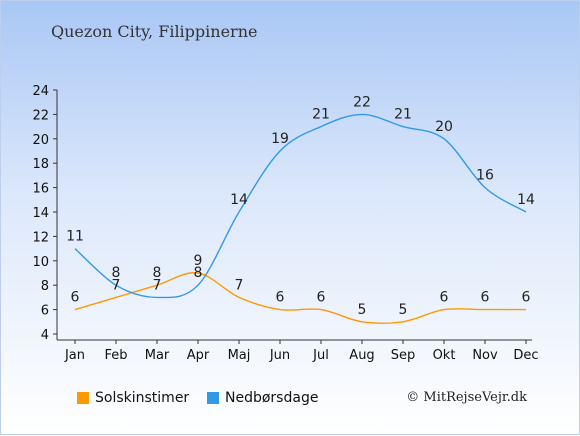  What do you see at coordinates (83, 398) in the screenshot?
I see `legend-swatch-solskinstimer` at bounding box center [83, 398].